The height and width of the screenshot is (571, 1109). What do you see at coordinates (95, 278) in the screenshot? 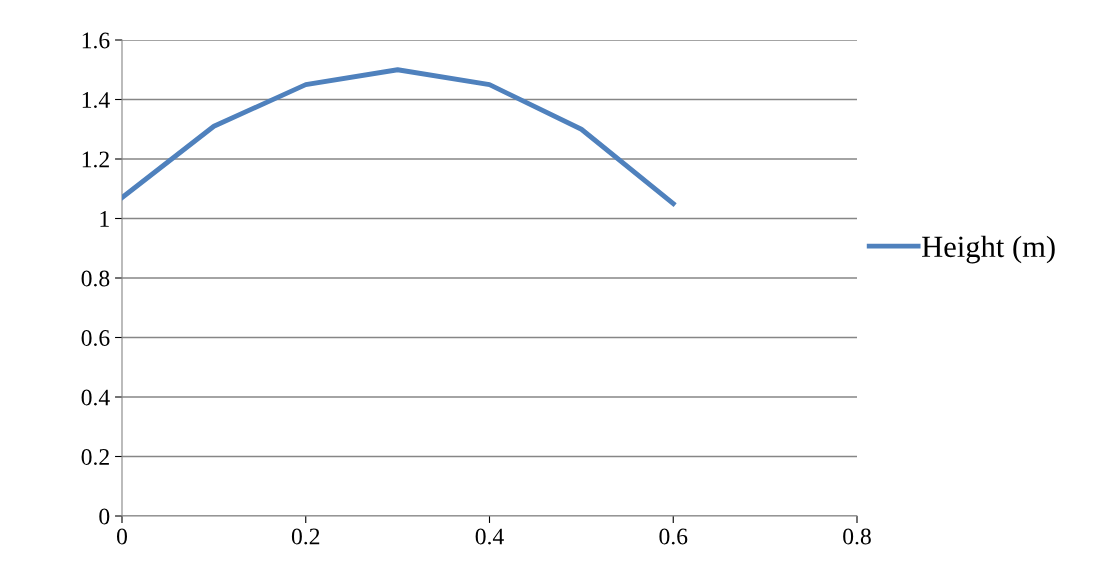
I see `y-tick-label: 0.8` at bounding box center [95, 278].